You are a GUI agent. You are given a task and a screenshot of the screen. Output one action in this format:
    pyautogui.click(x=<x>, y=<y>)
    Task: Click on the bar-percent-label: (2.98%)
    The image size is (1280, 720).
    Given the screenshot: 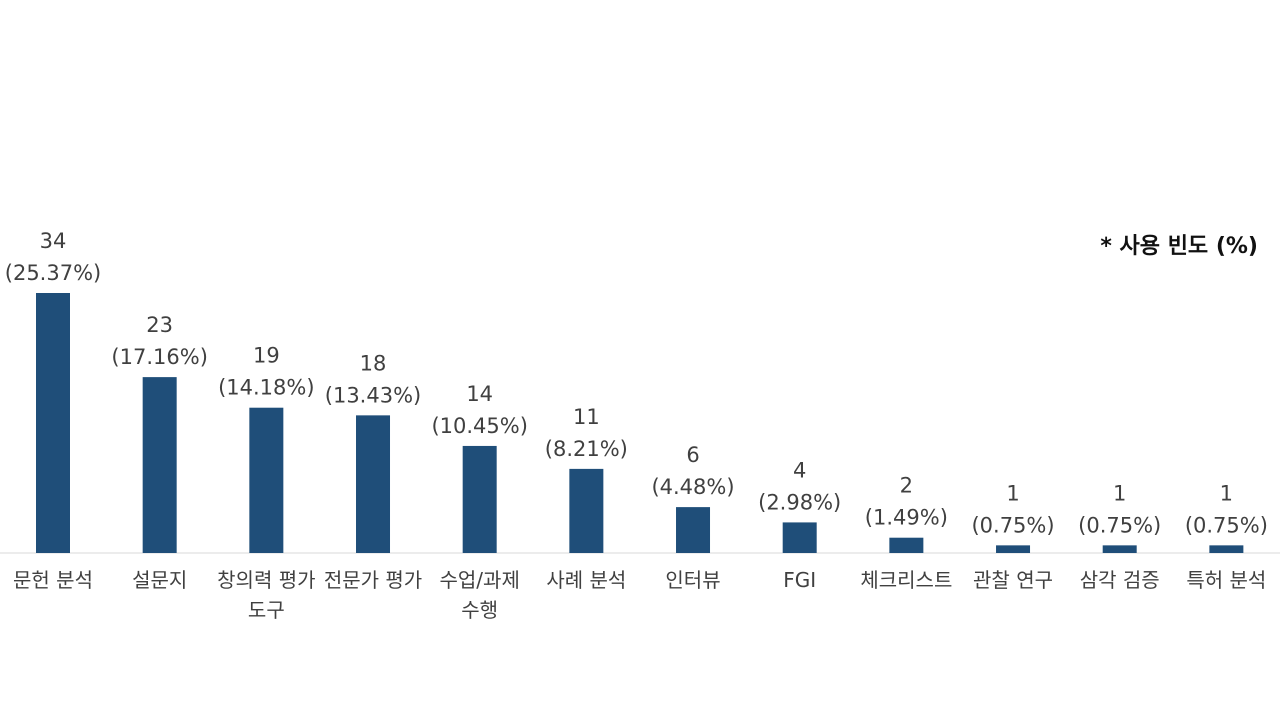 What is the action you would take?
    pyautogui.click(x=799, y=502)
    